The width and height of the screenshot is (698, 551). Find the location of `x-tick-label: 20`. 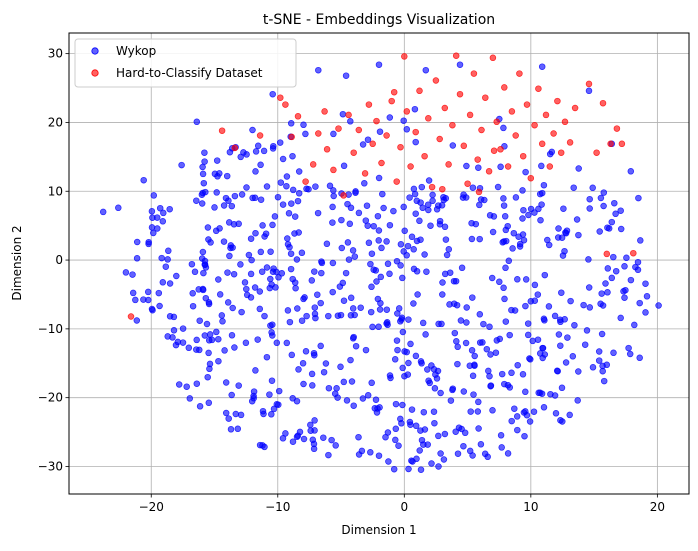

x-tick-label: 20 is located at coordinates (657, 507).